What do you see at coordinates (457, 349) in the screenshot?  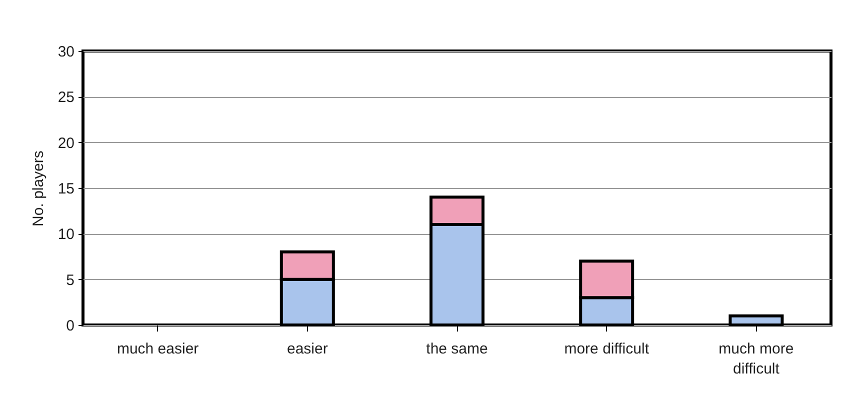 I see `x-tick-label: the same` at bounding box center [457, 349].